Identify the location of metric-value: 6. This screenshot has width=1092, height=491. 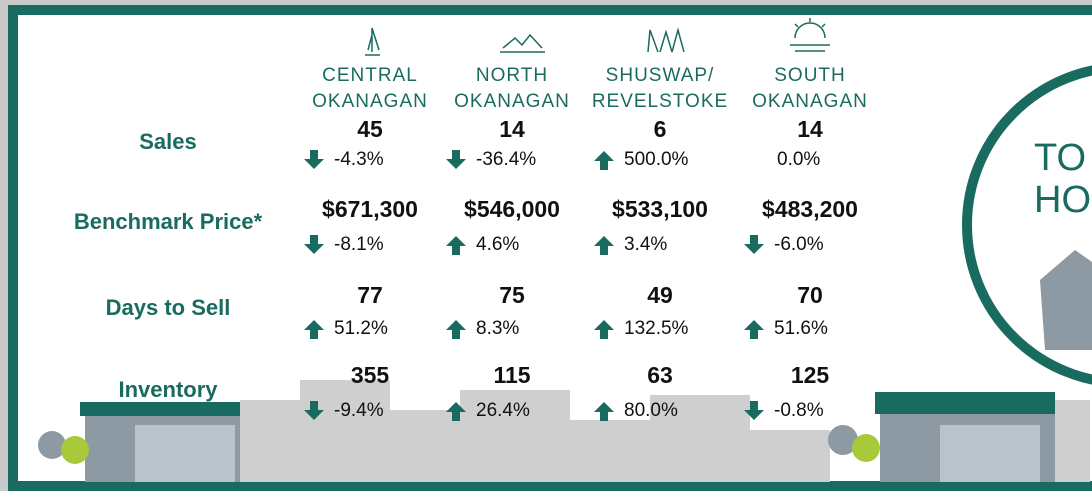
(660, 129).